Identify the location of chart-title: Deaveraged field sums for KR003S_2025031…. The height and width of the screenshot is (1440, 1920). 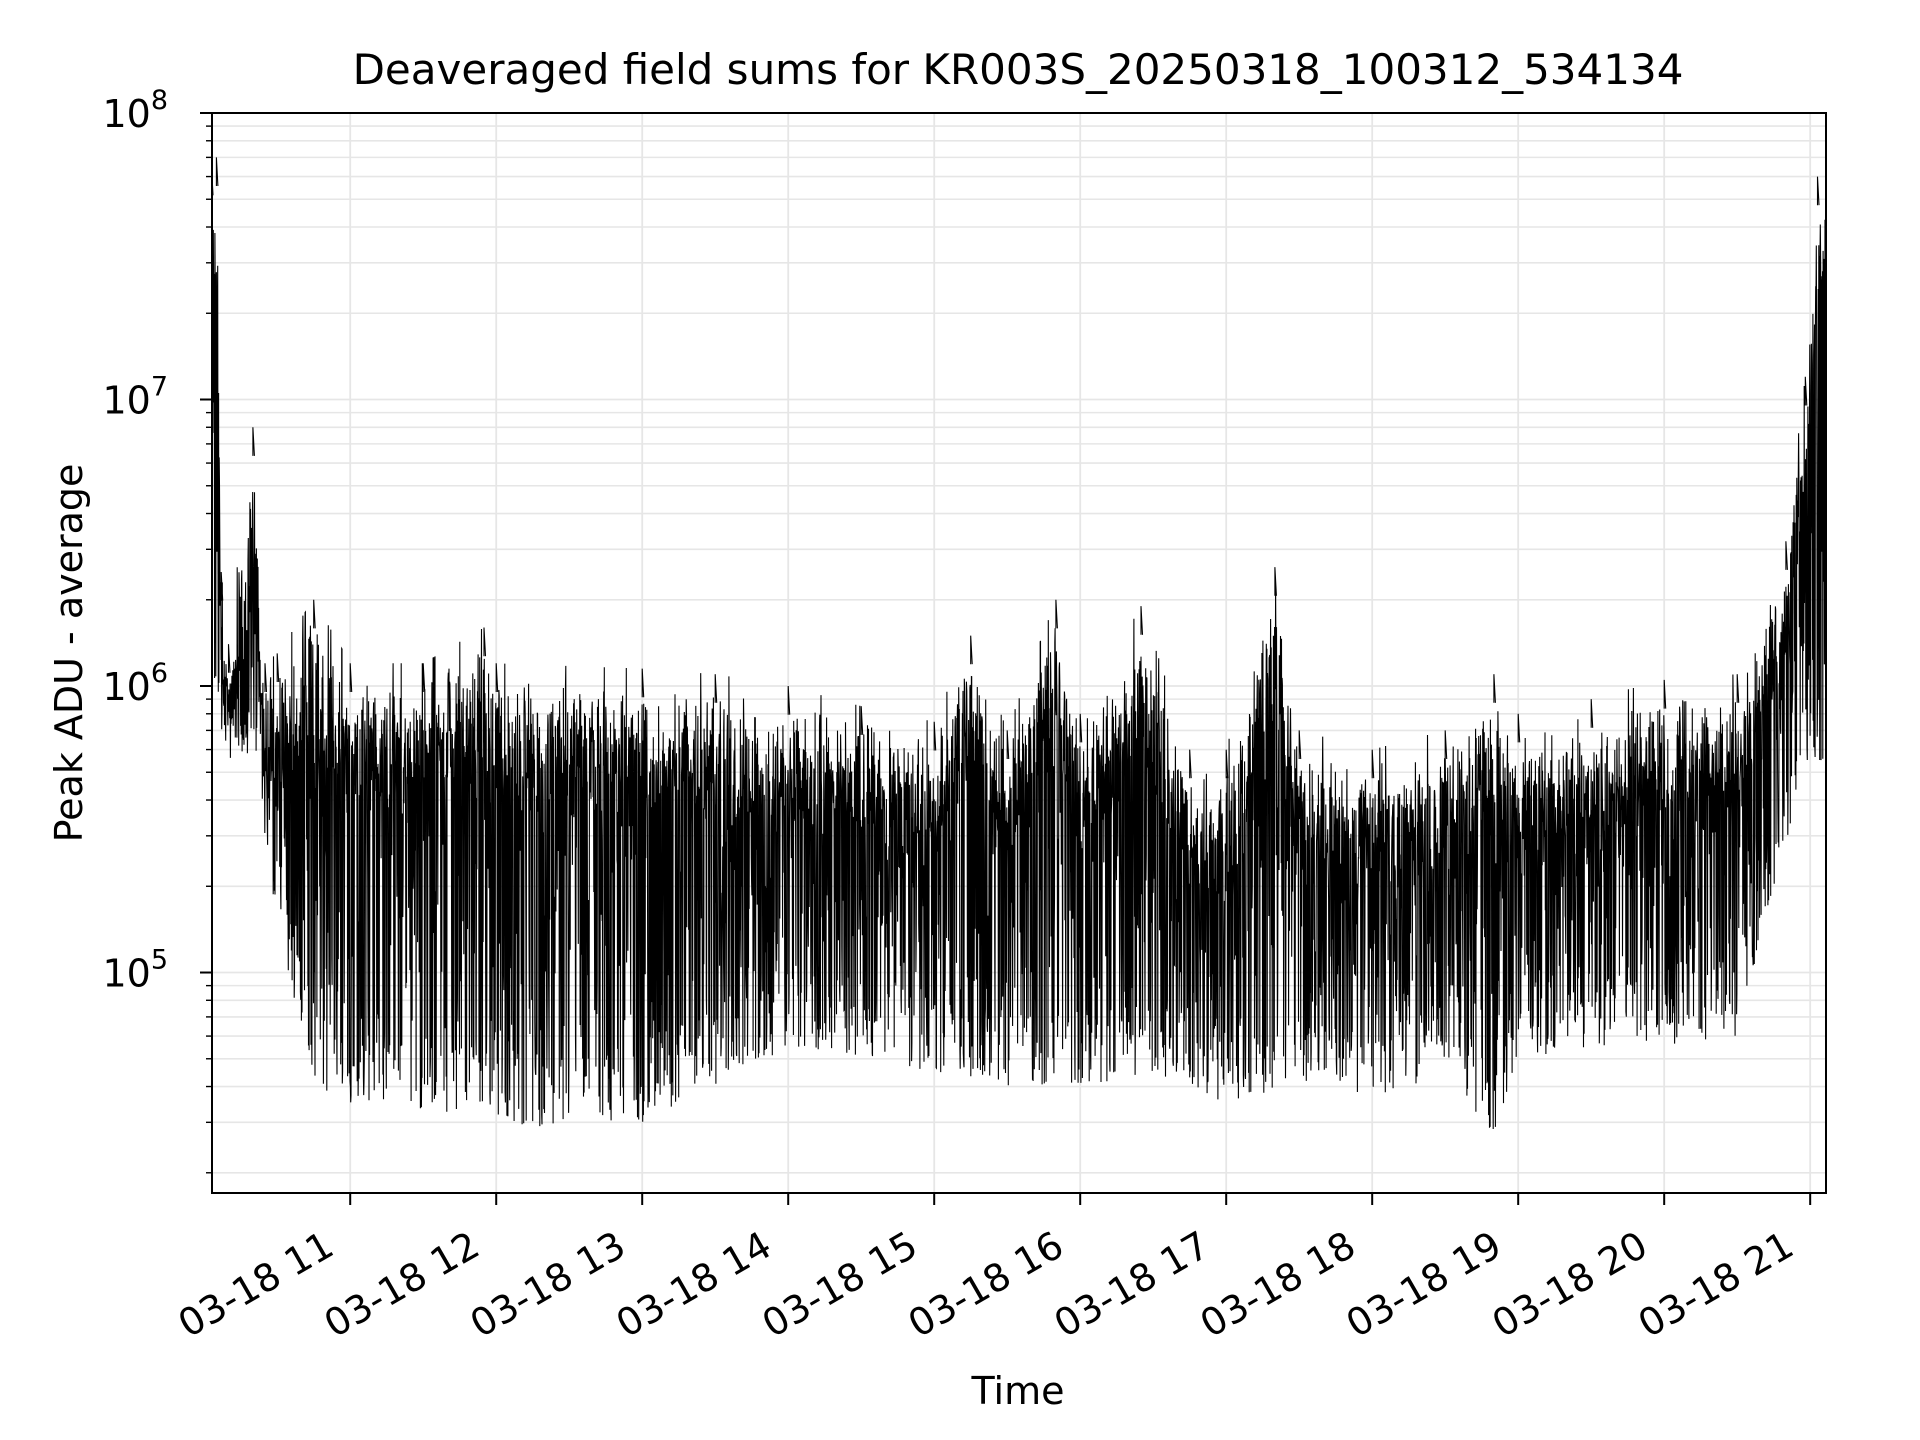
(1018, 69).